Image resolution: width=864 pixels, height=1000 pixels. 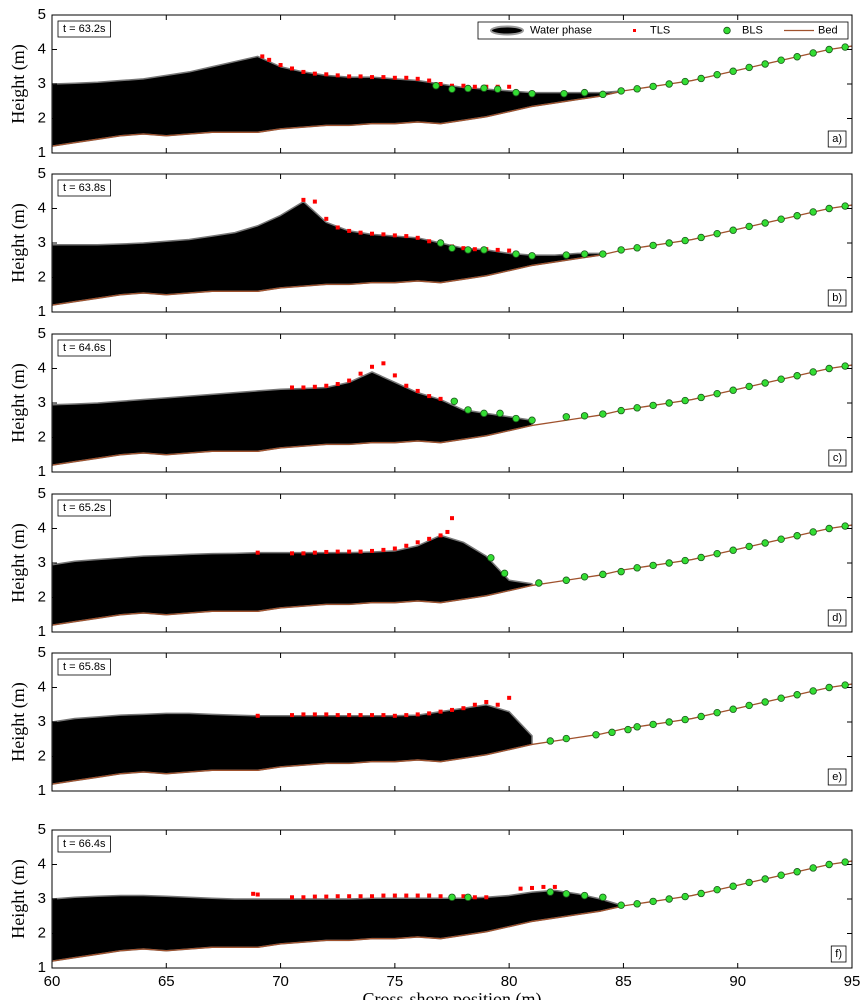 What do you see at coordinates (42, 562) in the screenshot?
I see `y-tick-label: 3` at bounding box center [42, 562].